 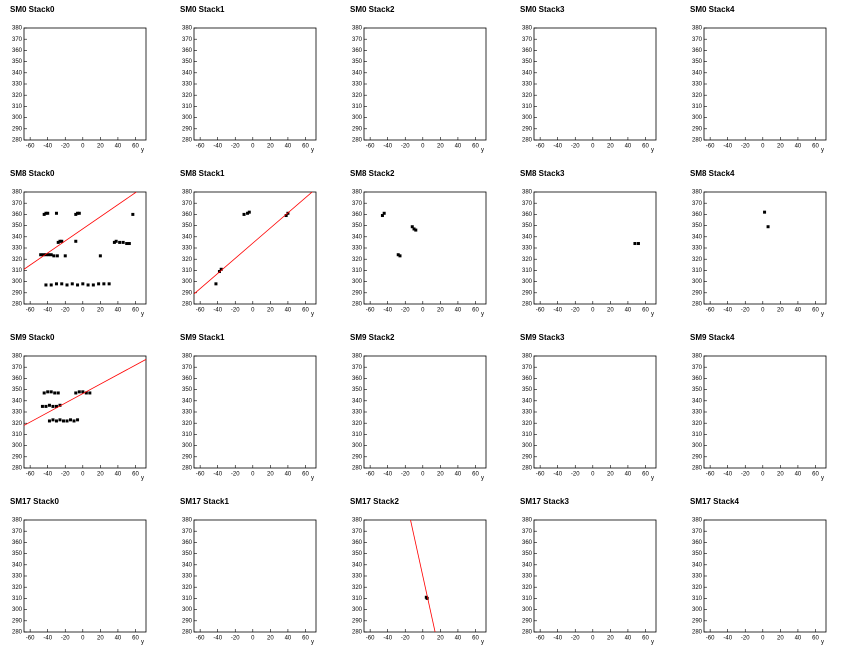 What do you see at coordinates (100, 475) in the screenshot?
I see `x-tick-label: 20` at bounding box center [100, 475].